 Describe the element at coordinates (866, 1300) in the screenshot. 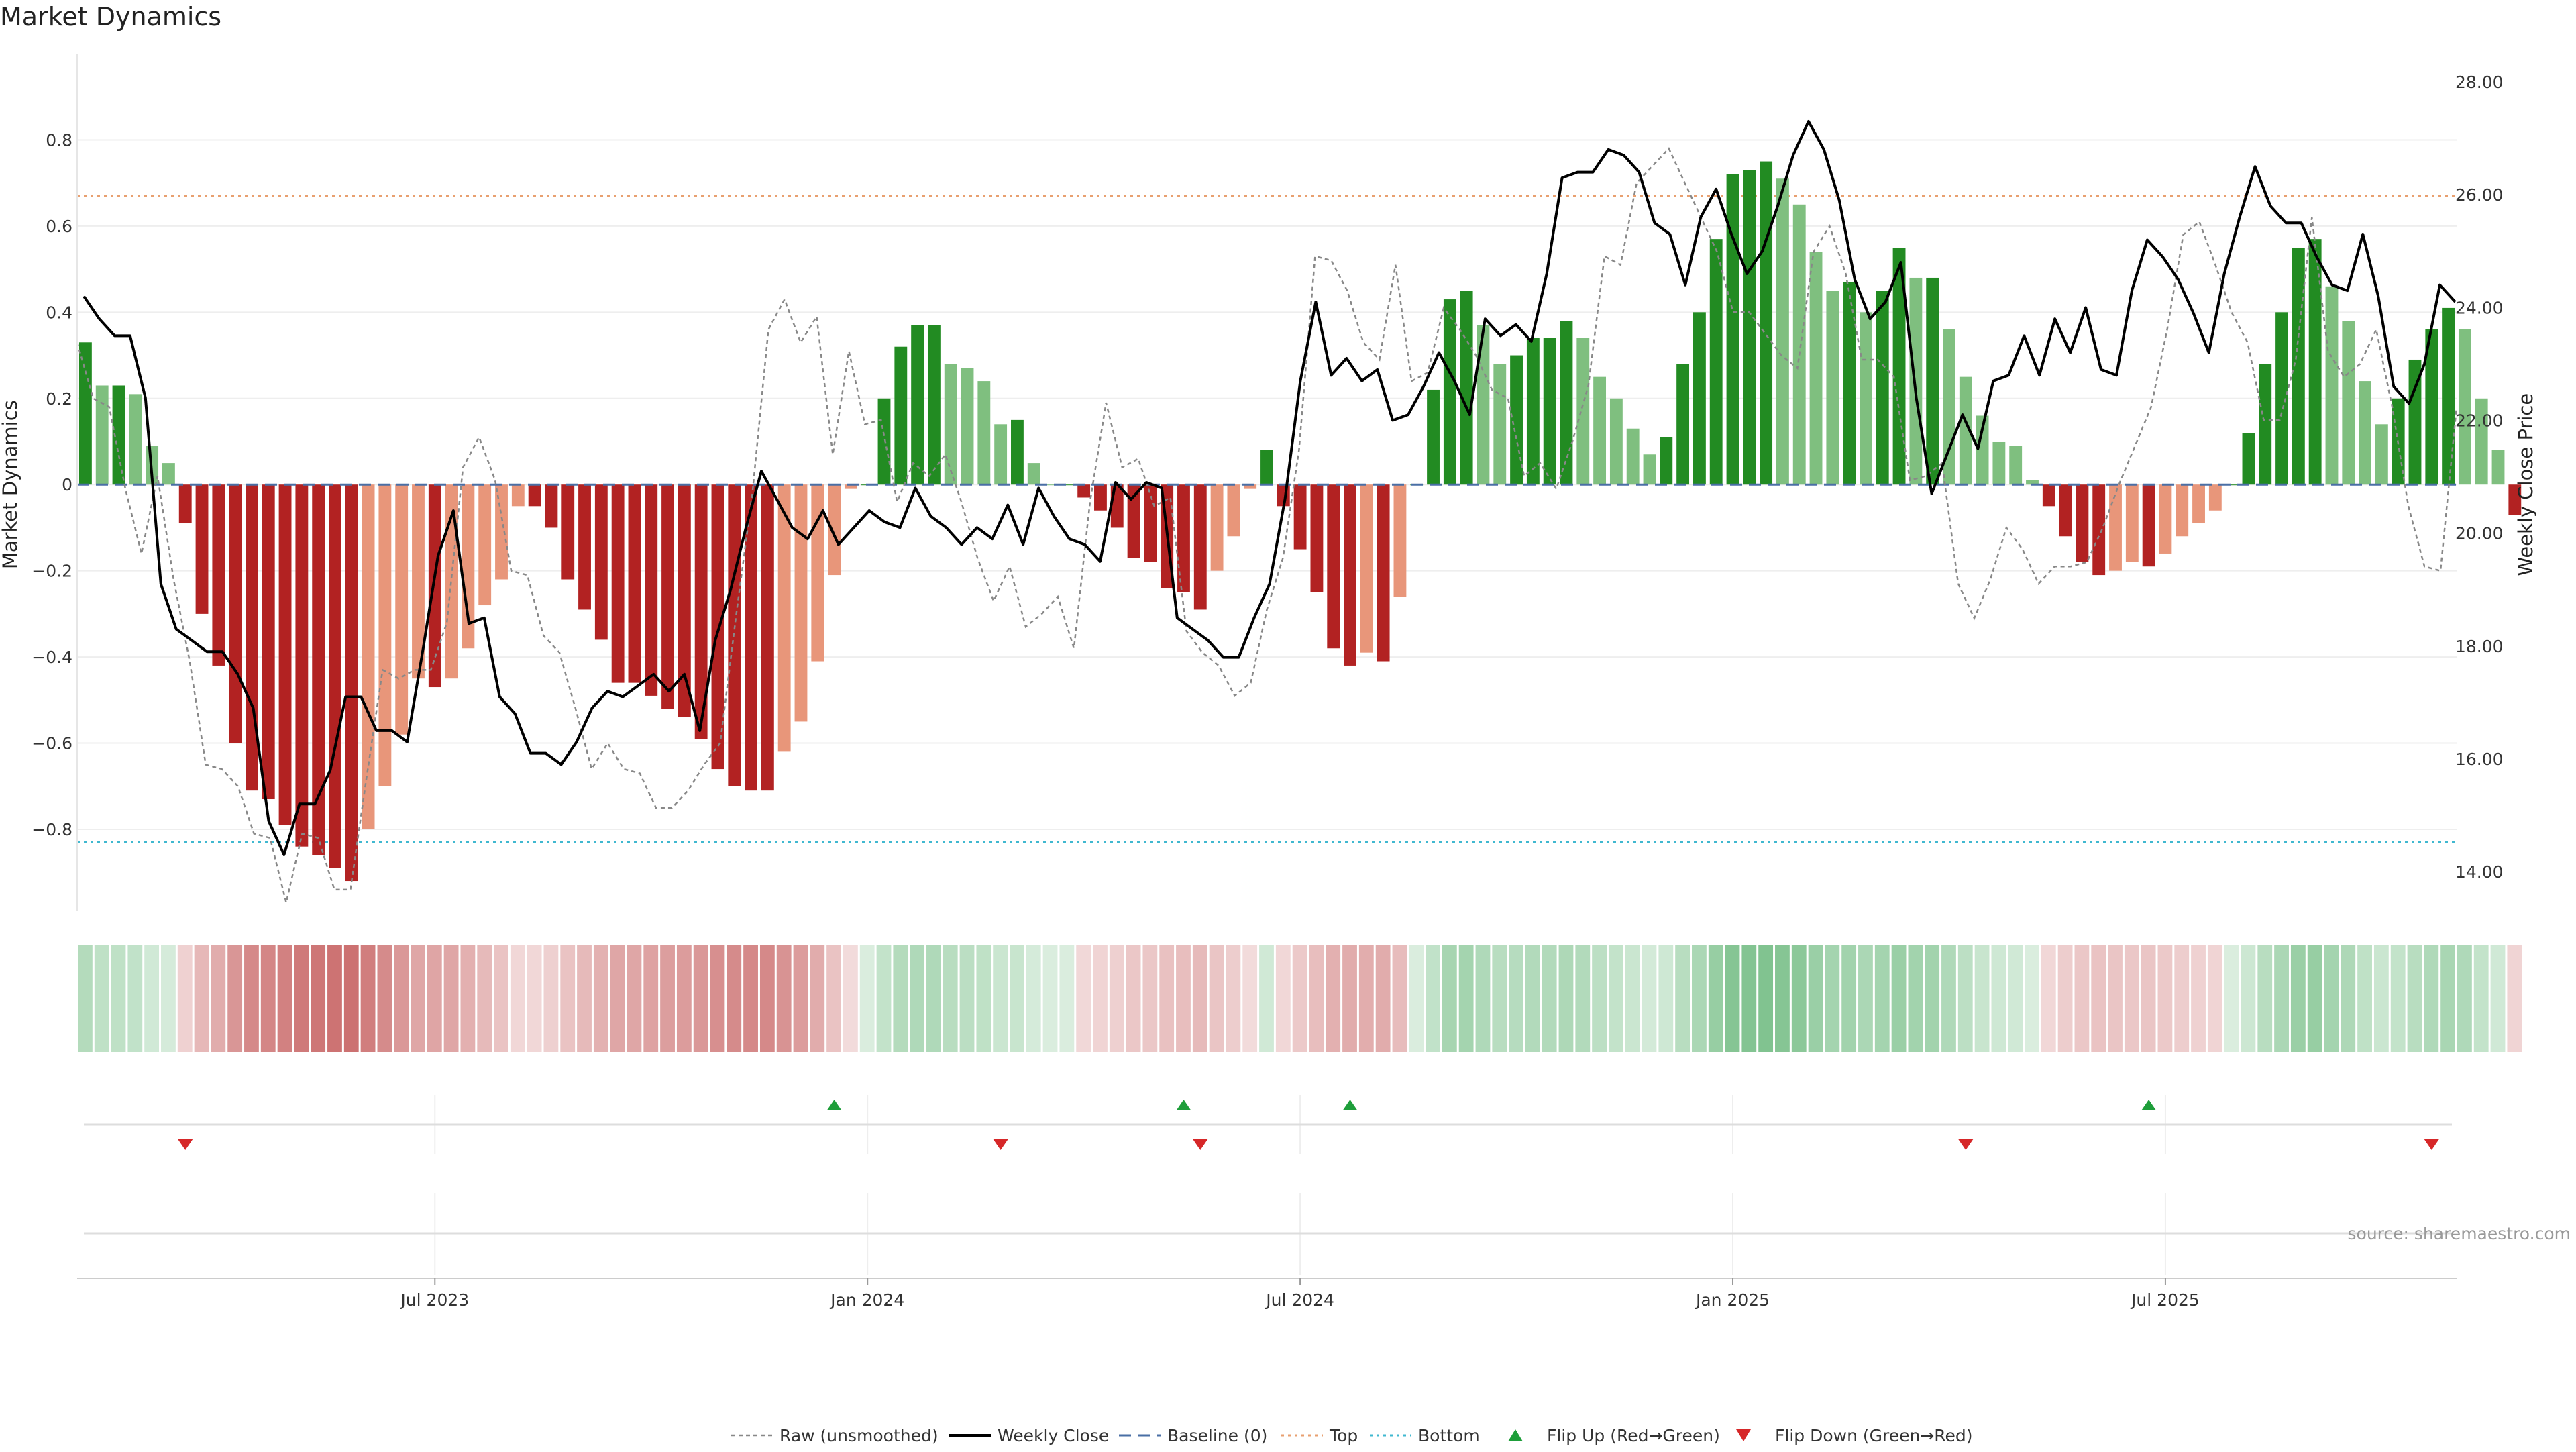

I see `x-tick-label: Jan 2024` at that location.